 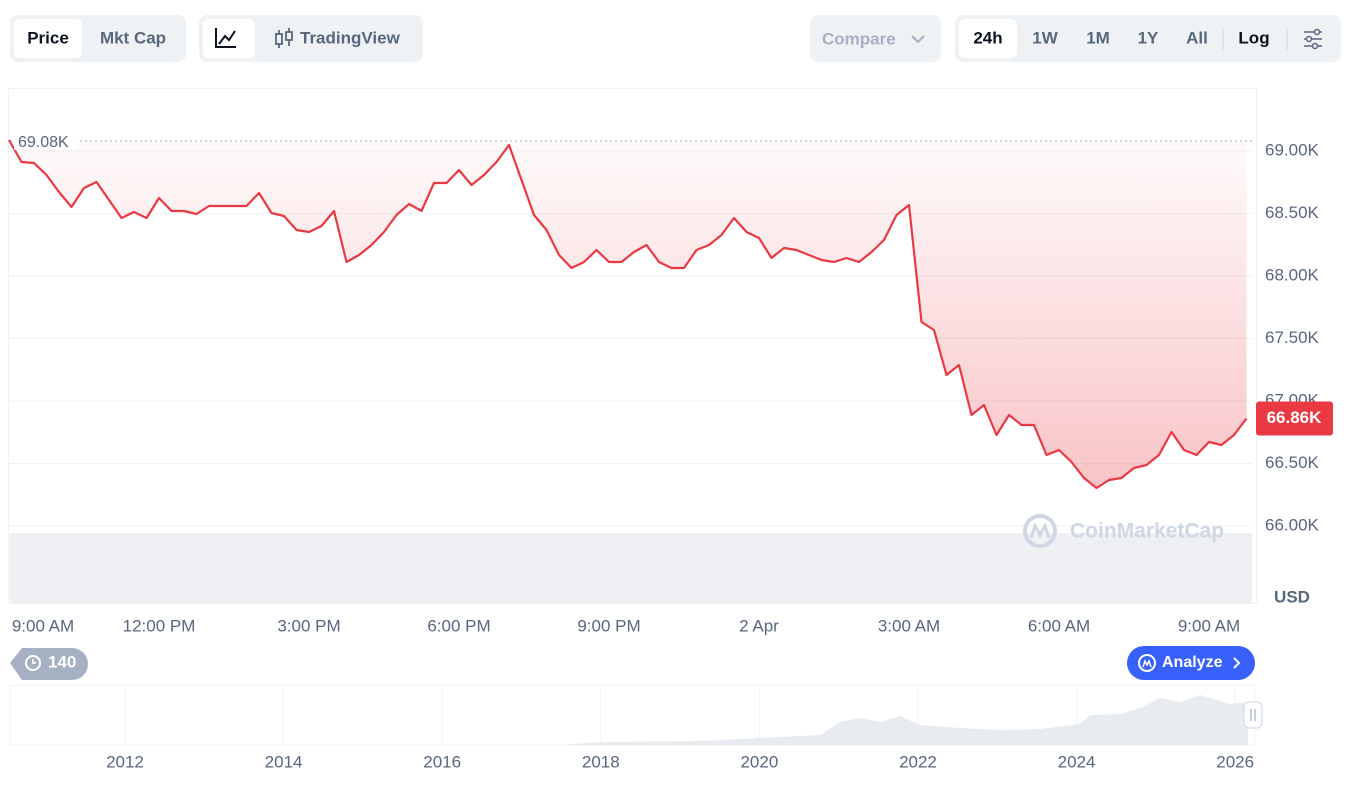 I want to click on navigator-handle, so click(x=1253, y=715).